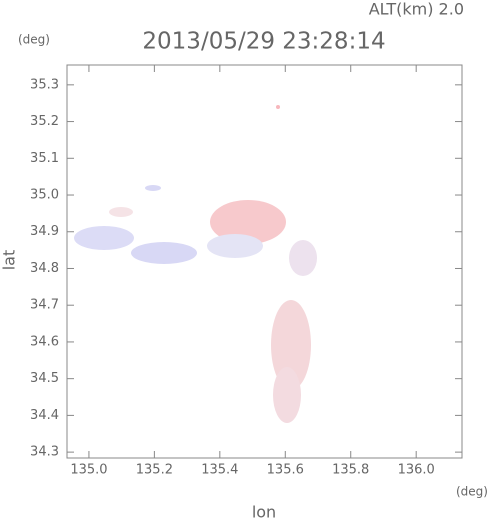 This screenshot has height=521, width=491. I want to click on x-tick-label: 135.8, so click(350, 470).